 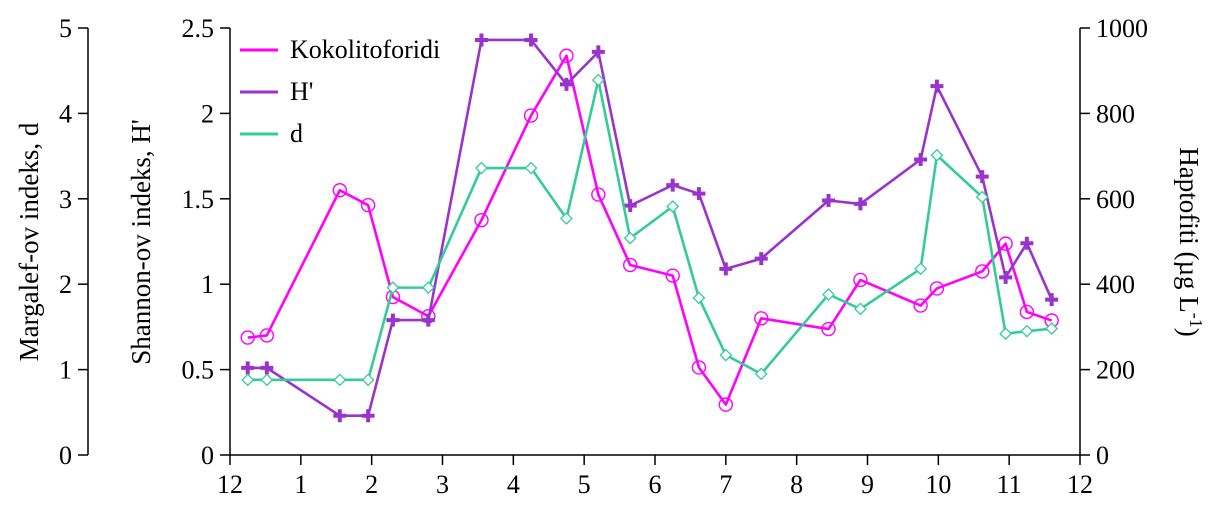 What do you see at coordinates (584, 484) in the screenshot?
I see `x-tick-label: 5` at bounding box center [584, 484].